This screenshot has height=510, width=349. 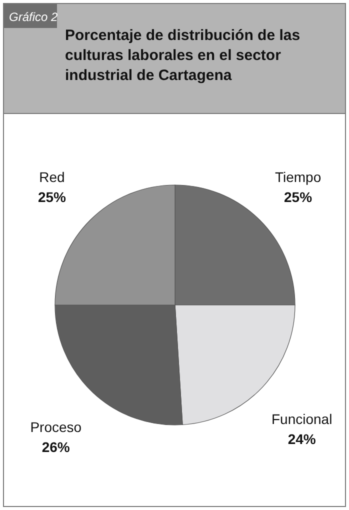 What do you see at coordinates (33, 17) in the screenshot?
I see `text: Gráfico 2` at bounding box center [33, 17].